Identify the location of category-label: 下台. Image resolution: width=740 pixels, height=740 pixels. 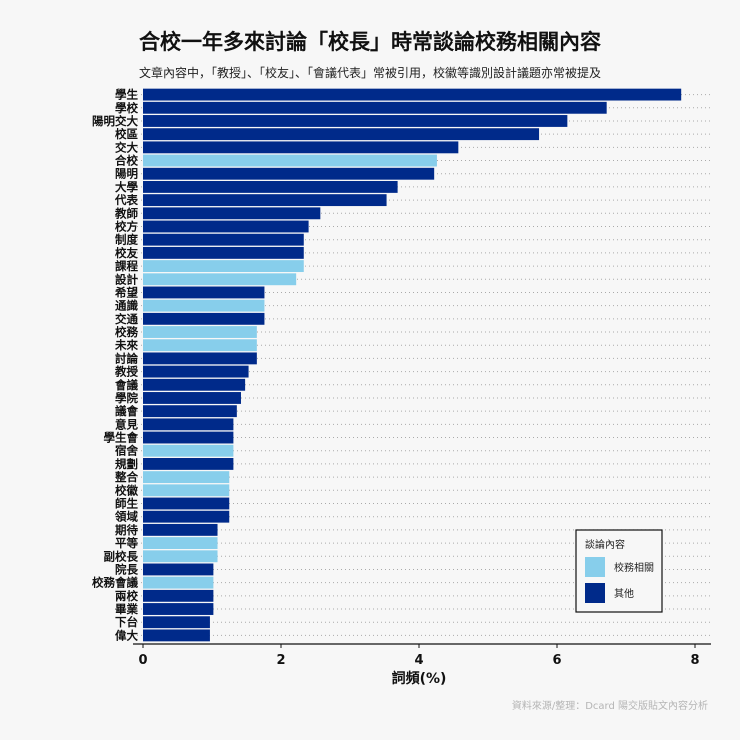
(126, 622).